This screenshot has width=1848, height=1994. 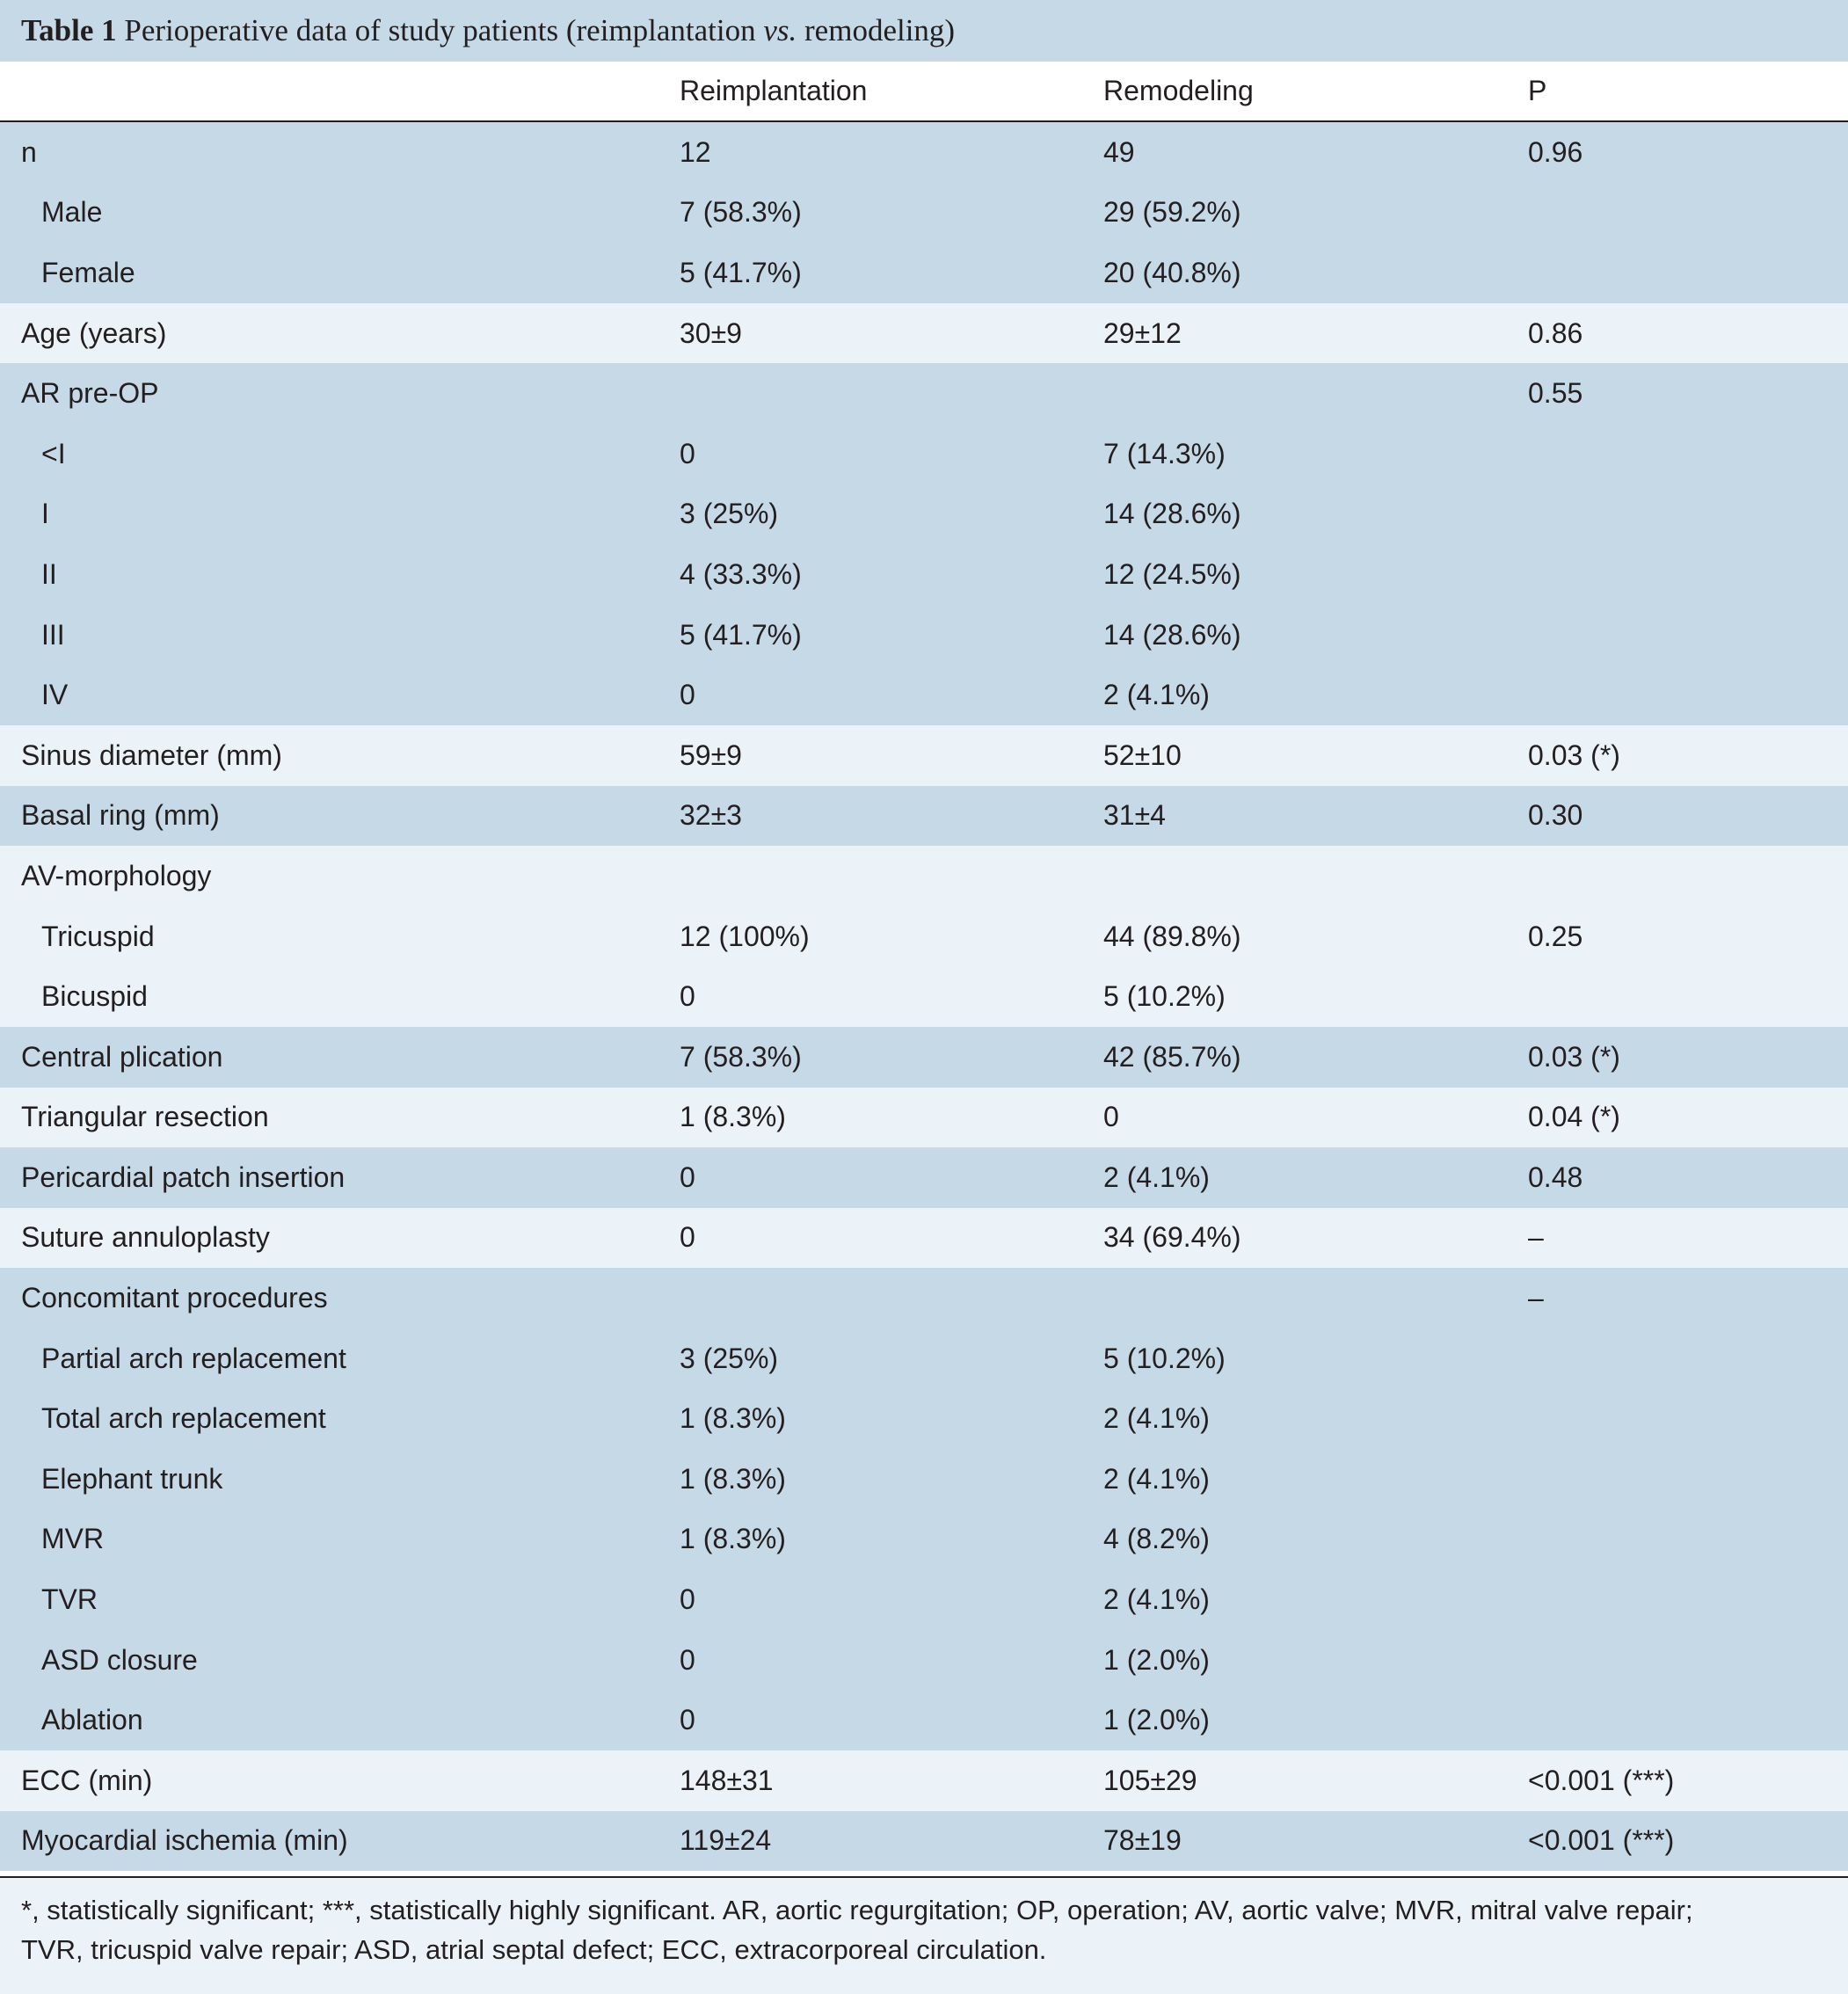 I want to click on table-row: ECC (min) 148±31 105±29 <0.001 (***), so click(x=924, y=1781).